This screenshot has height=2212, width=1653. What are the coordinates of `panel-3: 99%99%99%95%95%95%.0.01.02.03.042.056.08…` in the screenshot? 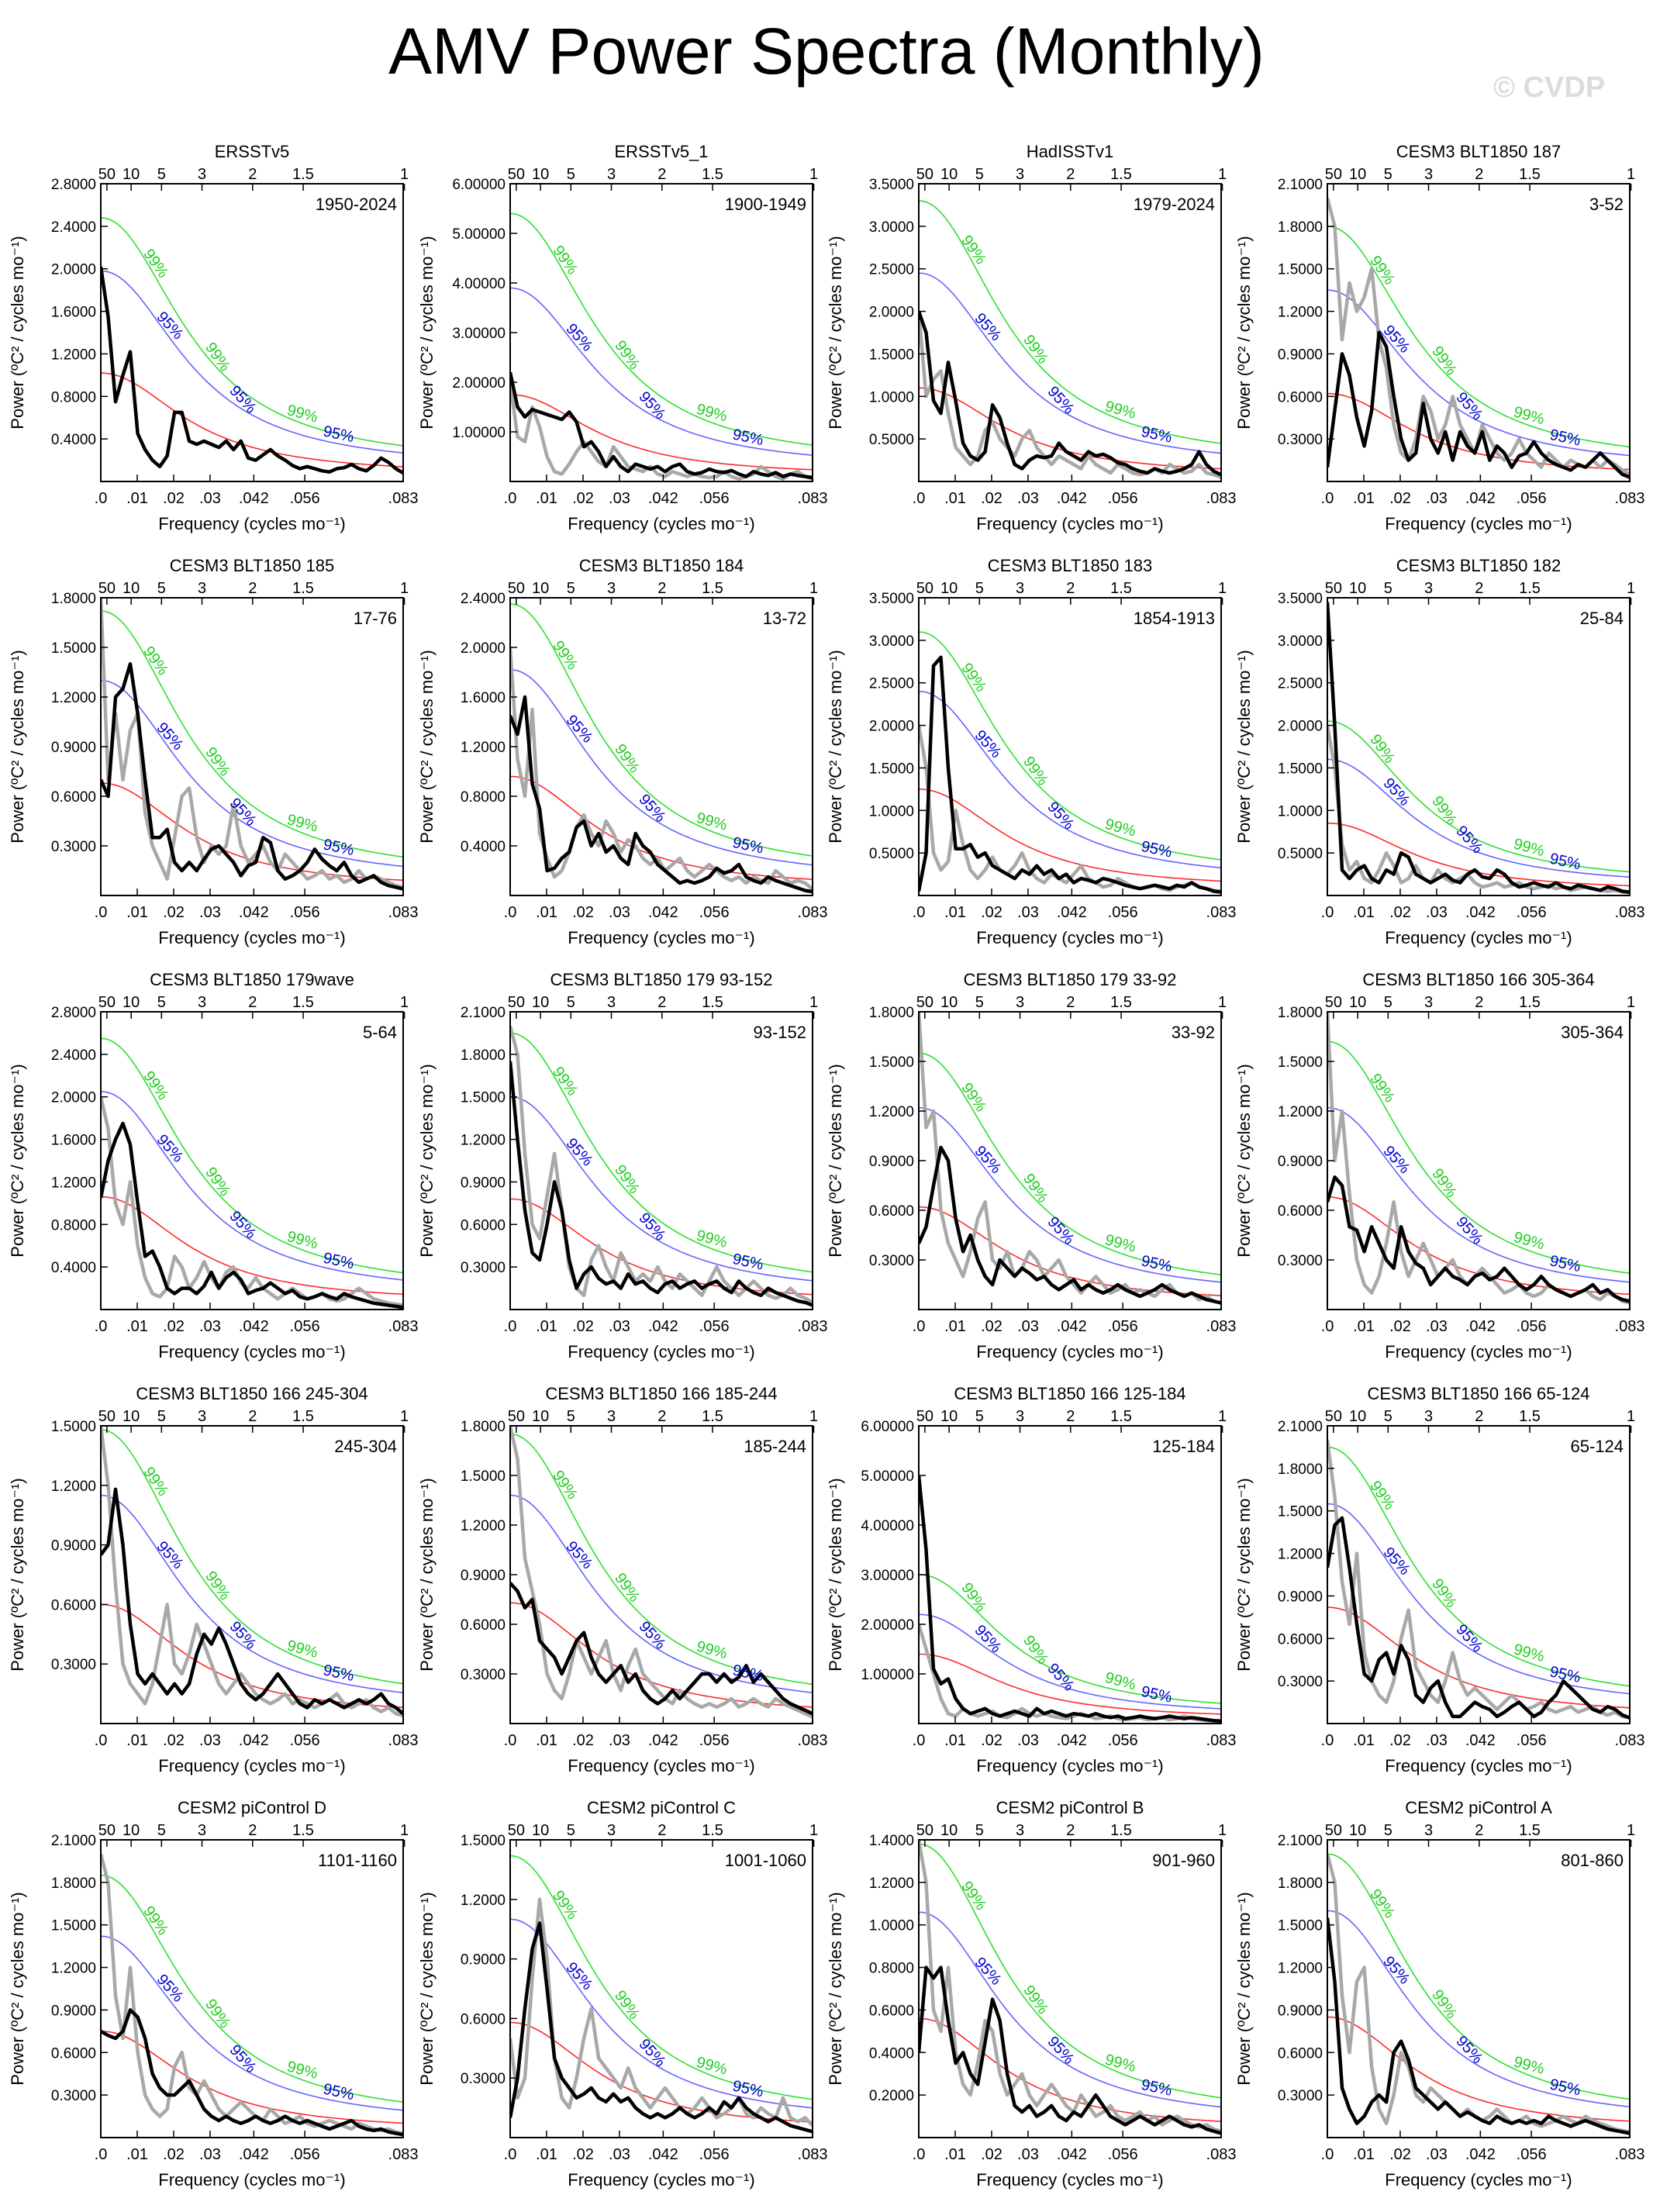 It's located at (1439, 337).